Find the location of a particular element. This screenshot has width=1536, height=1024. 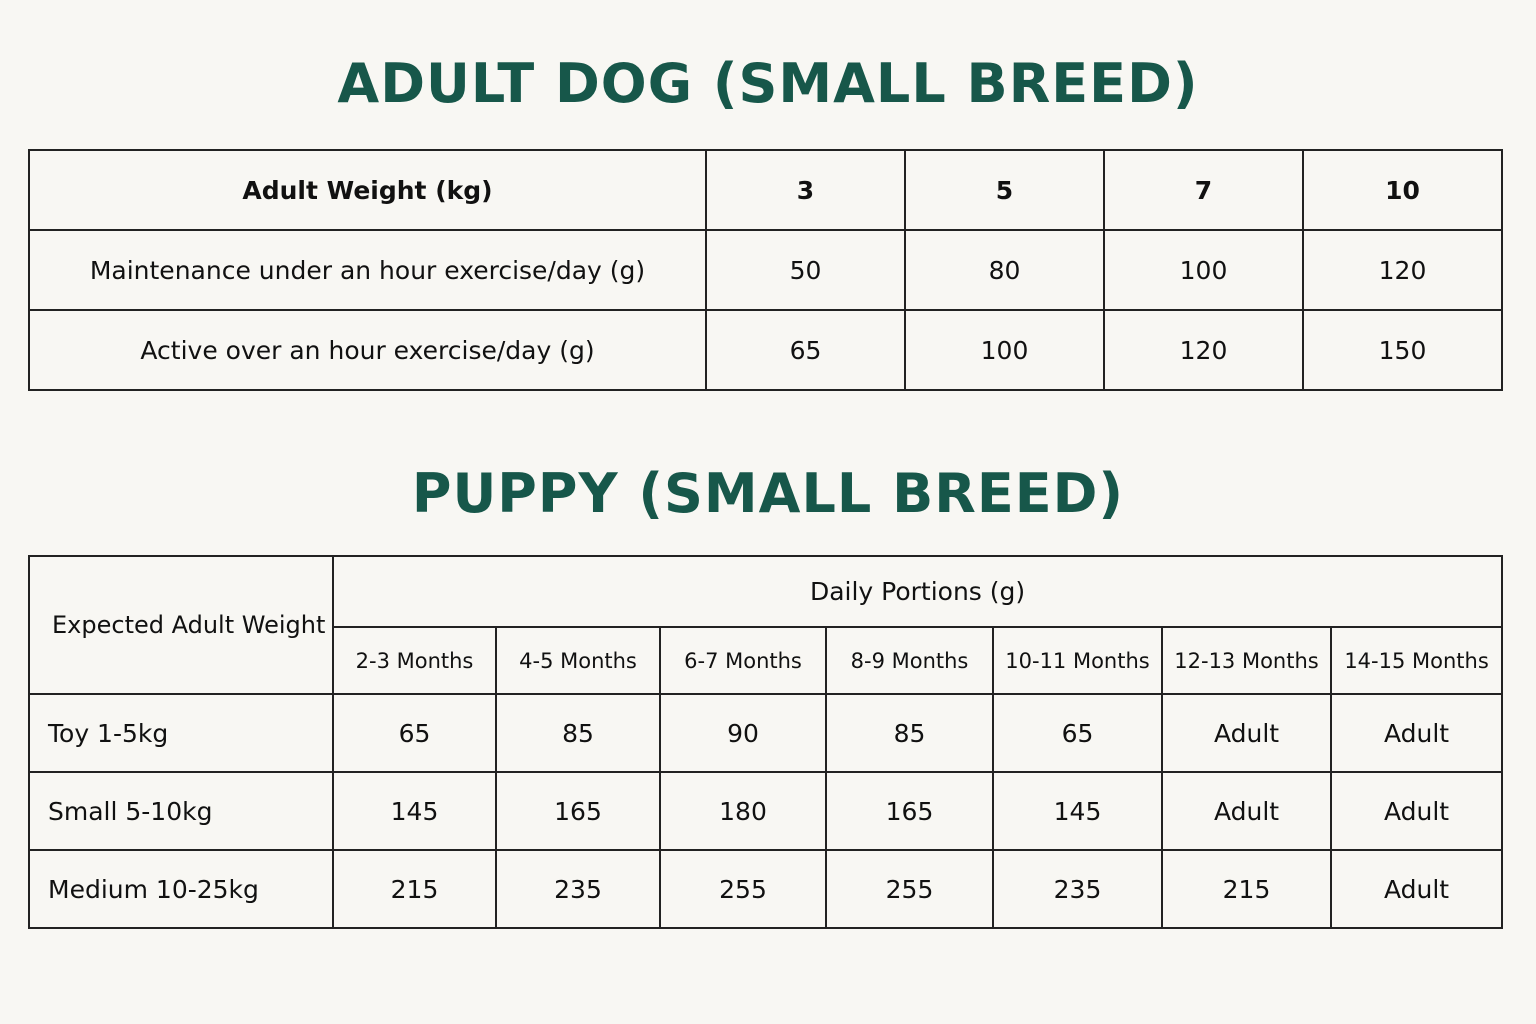

cell: 180 is located at coordinates (743, 811).